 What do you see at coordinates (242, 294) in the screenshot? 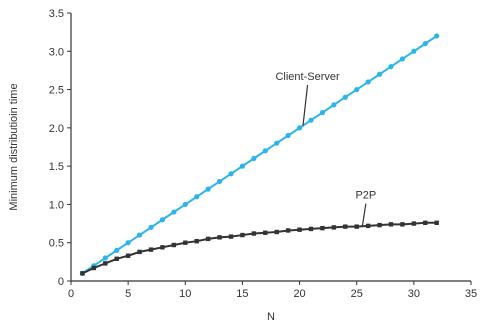
I see `x-tick-label: 15` at bounding box center [242, 294].